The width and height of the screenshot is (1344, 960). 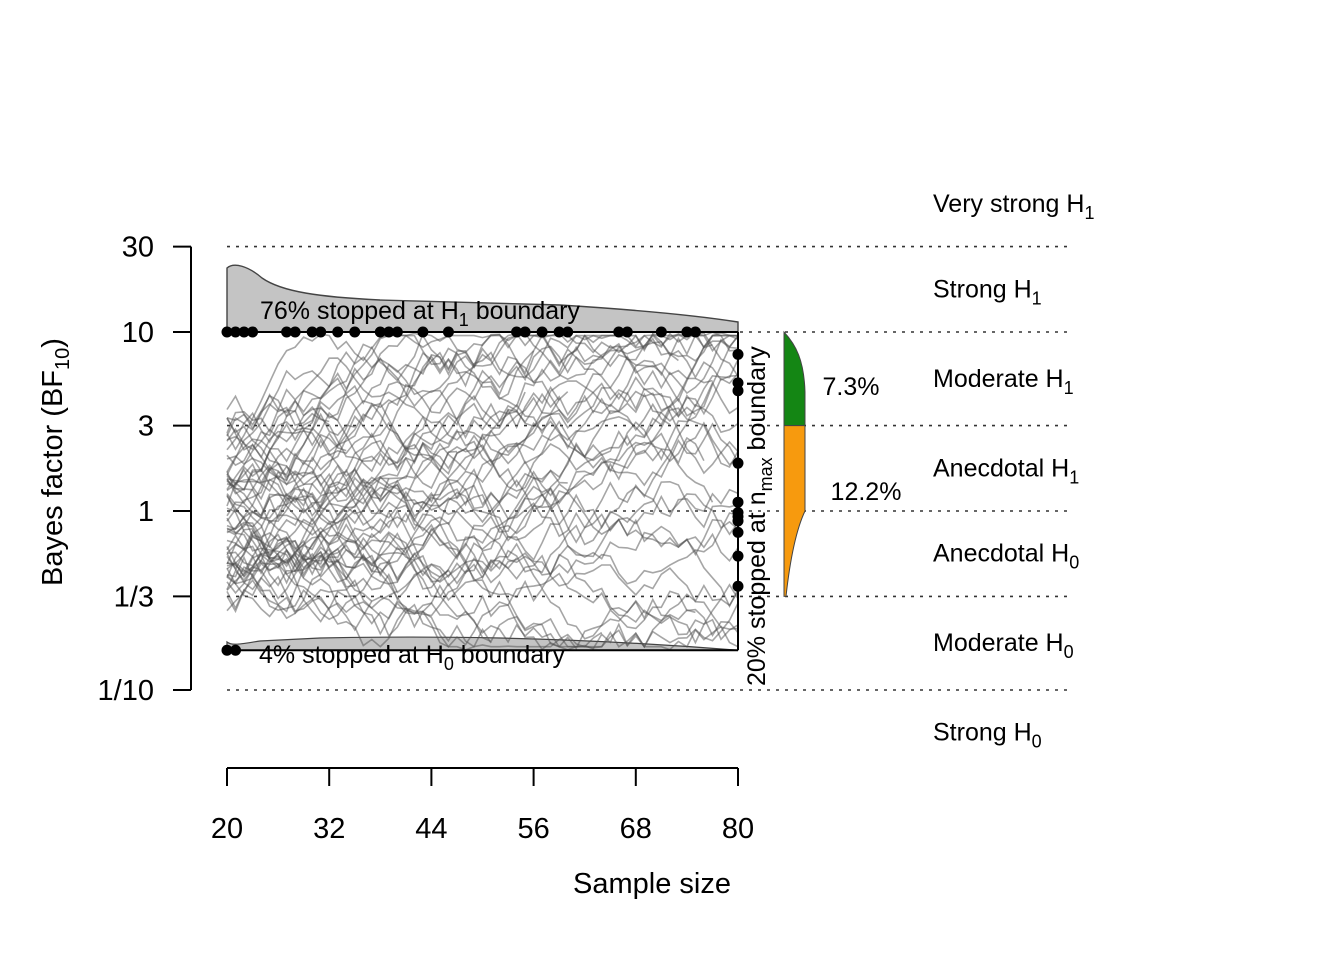 I want to click on lower-boundary-annotation: 4% stopped at H0 boundary, so click(x=412, y=657).